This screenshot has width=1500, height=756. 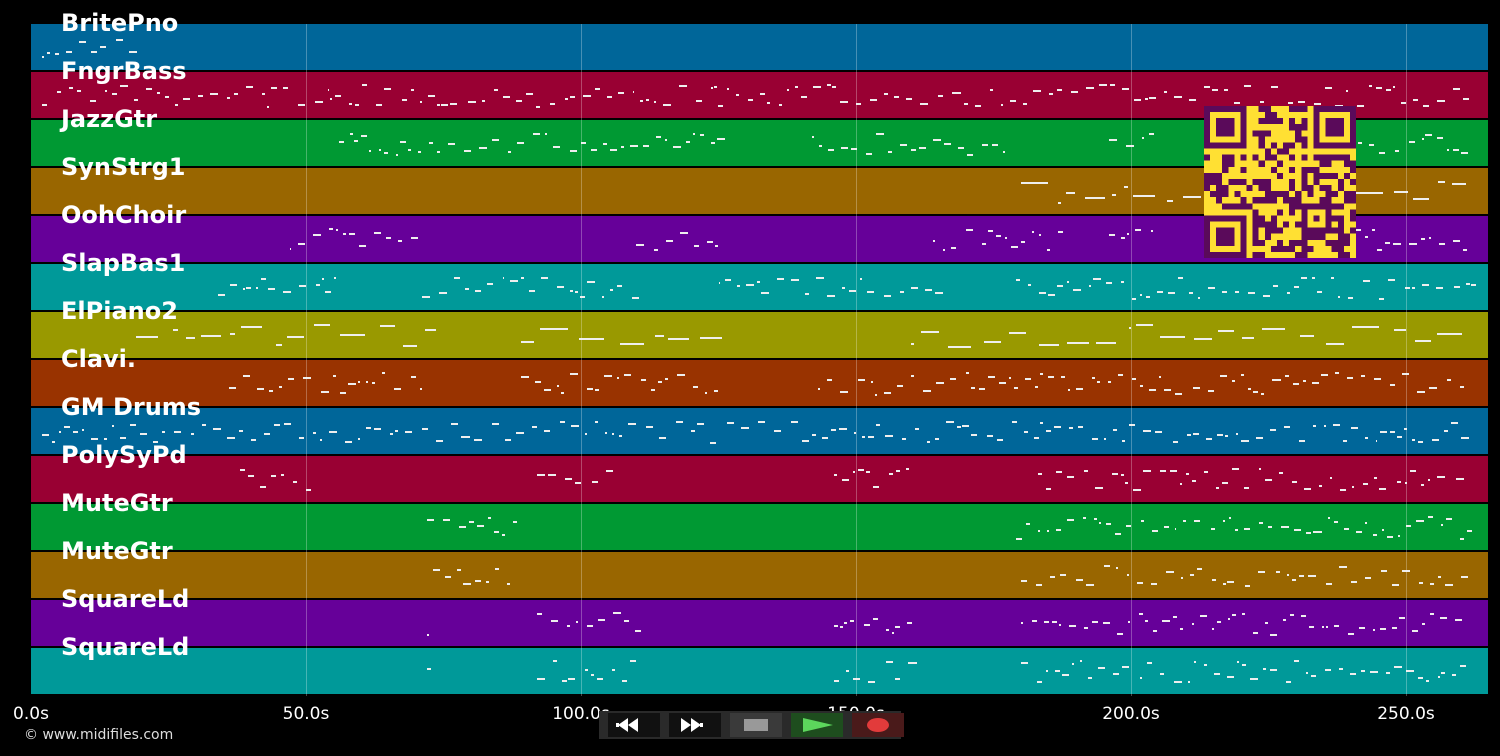 I want to click on fast-forward-button, so click(x=695, y=725).